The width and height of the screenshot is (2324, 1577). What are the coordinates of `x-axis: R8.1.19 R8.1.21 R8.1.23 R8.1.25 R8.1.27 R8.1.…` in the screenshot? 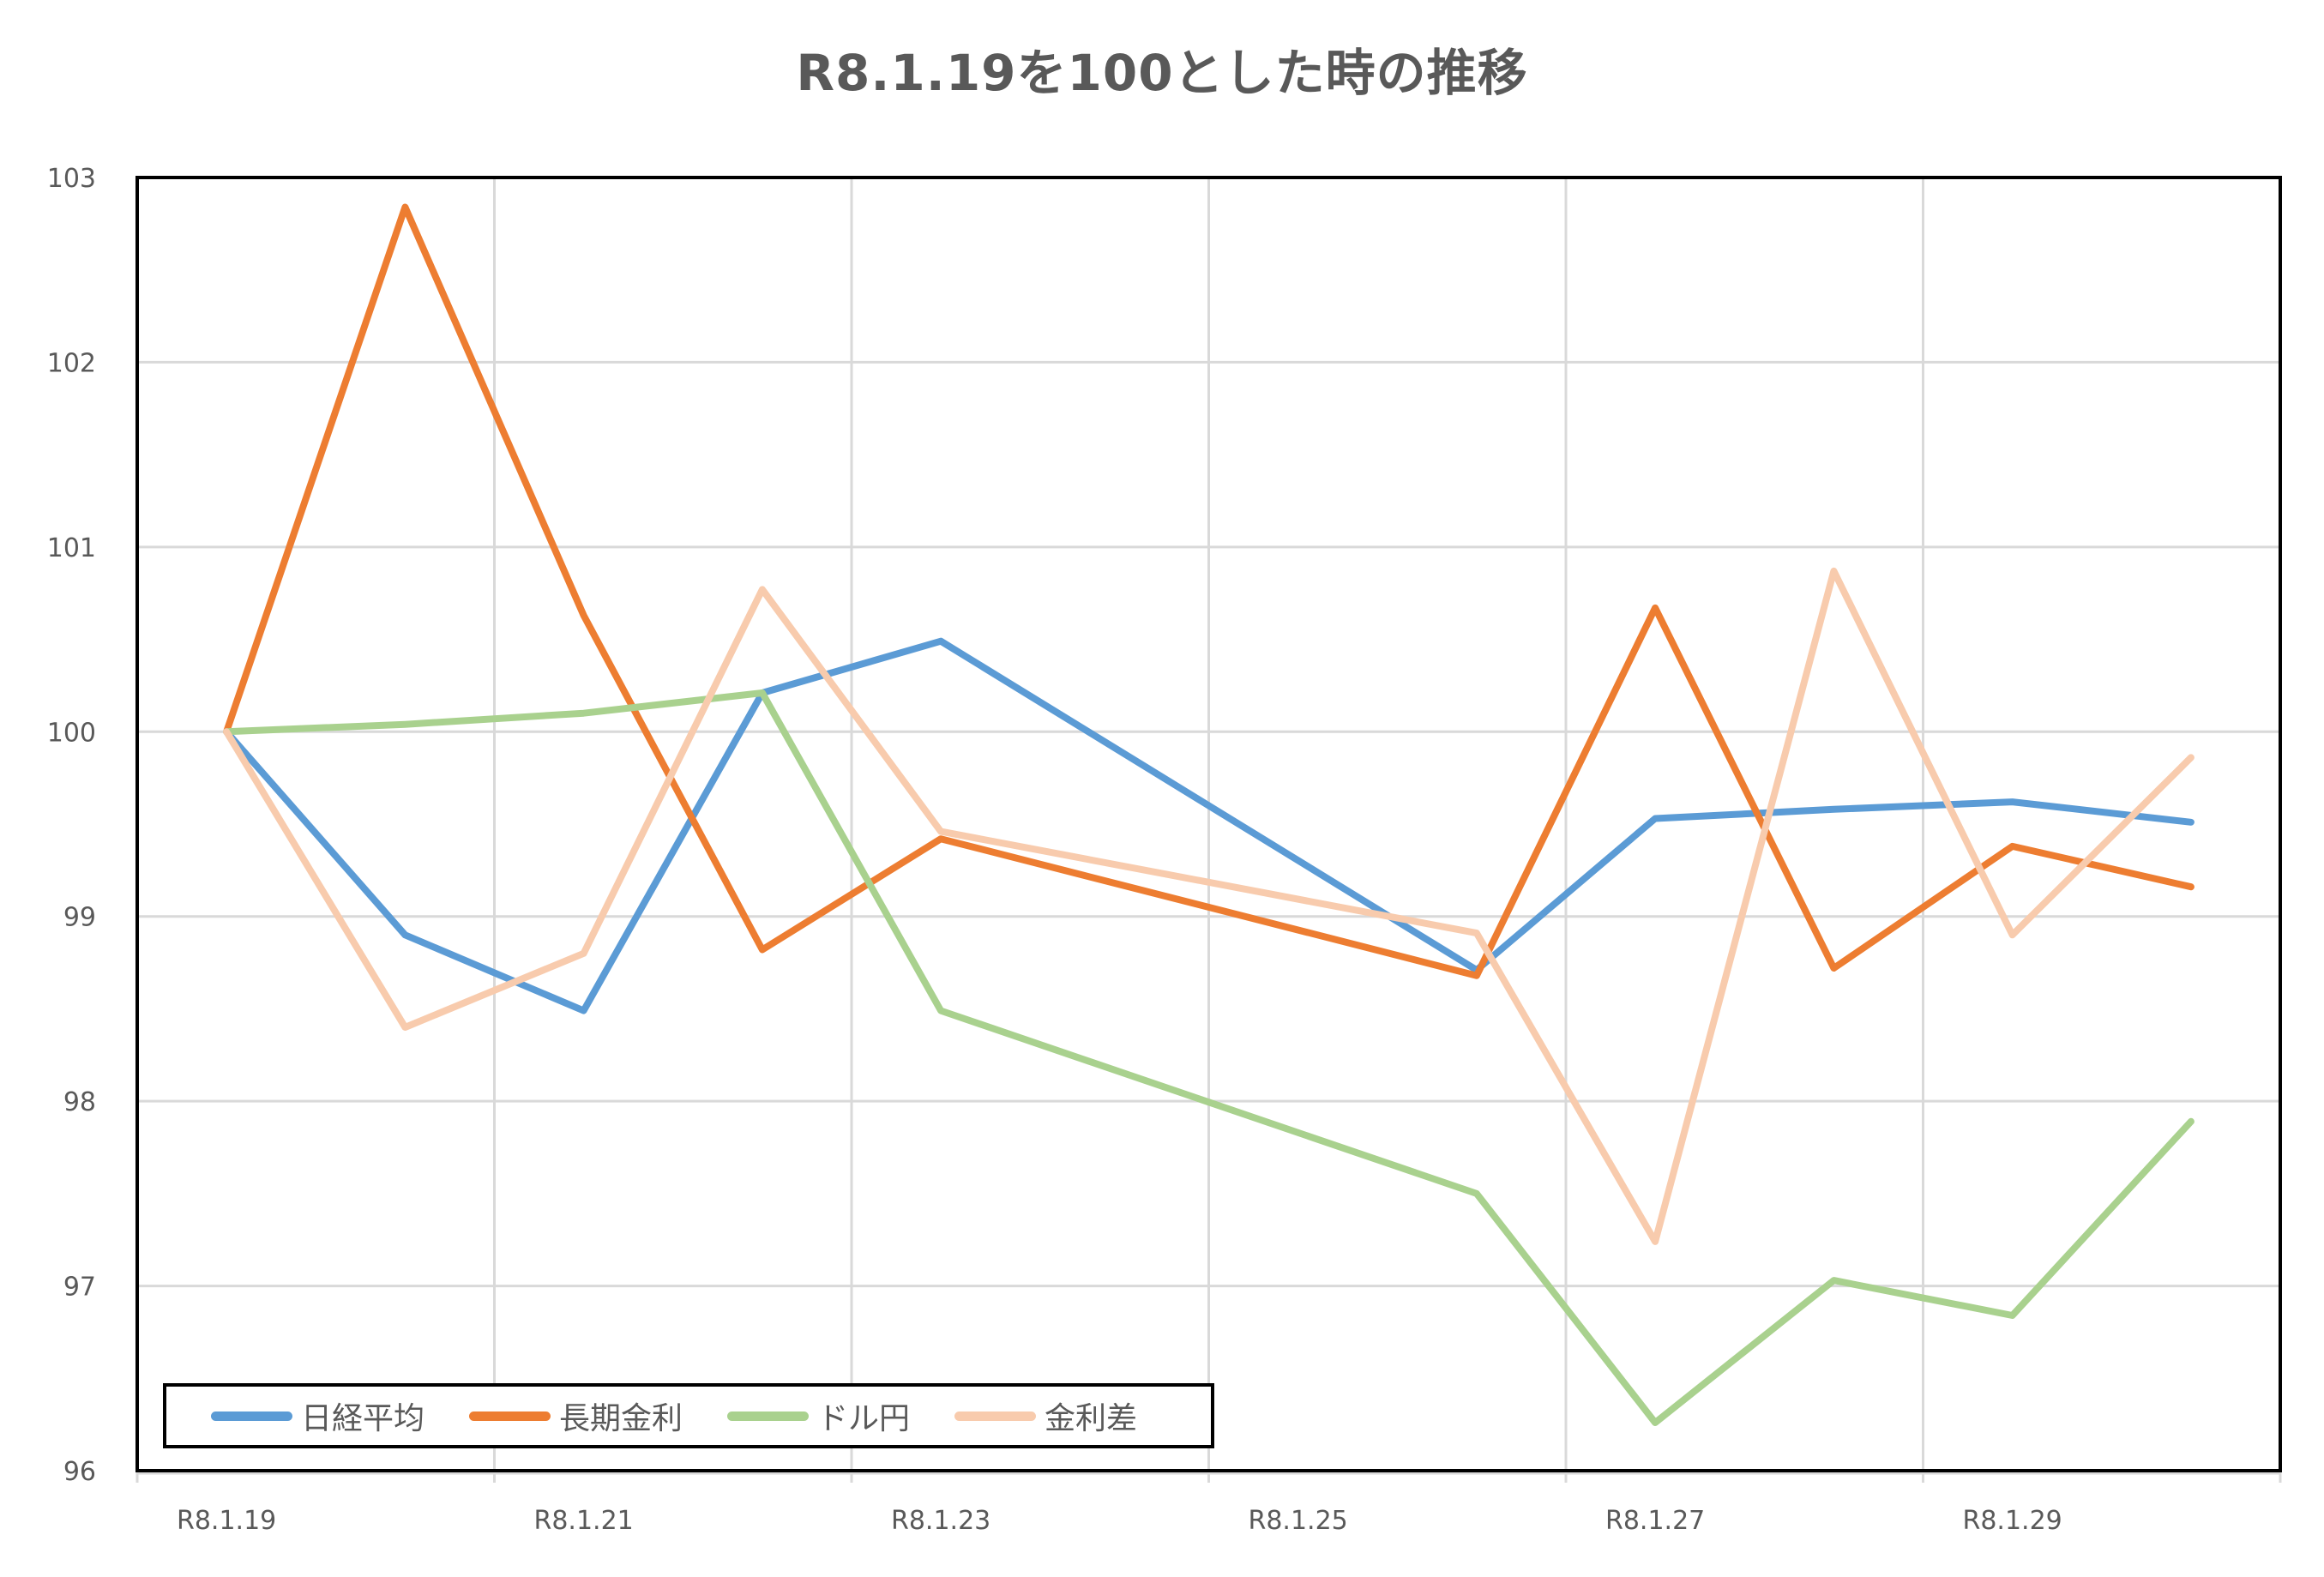 It's located at (1208, 1503).